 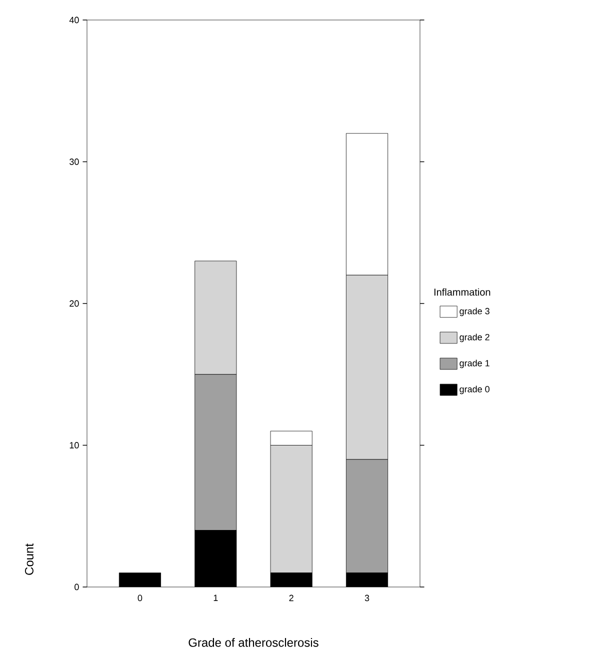 What do you see at coordinates (253, 642) in the screenshot?
I see `x-axis-title: Grade of atherosclerosis` at bounding box center [253, 642].